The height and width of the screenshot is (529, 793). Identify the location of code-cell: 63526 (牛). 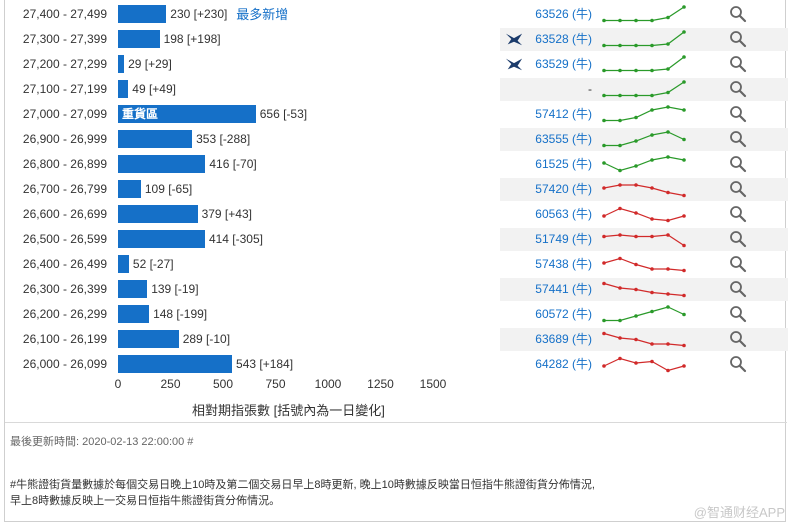
(548, 14).